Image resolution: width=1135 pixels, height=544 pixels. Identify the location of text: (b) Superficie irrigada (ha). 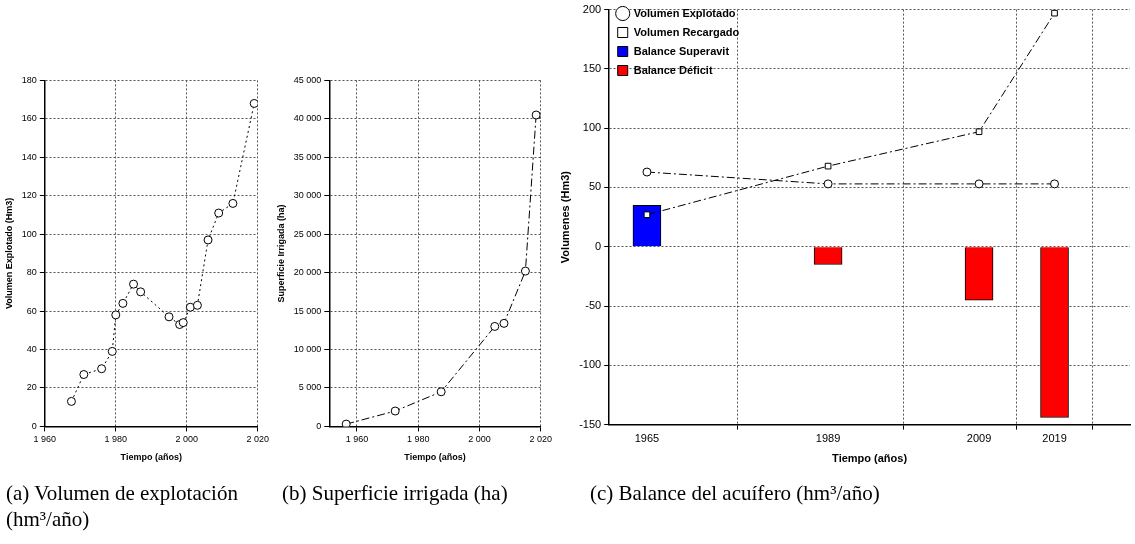
(395, 493).